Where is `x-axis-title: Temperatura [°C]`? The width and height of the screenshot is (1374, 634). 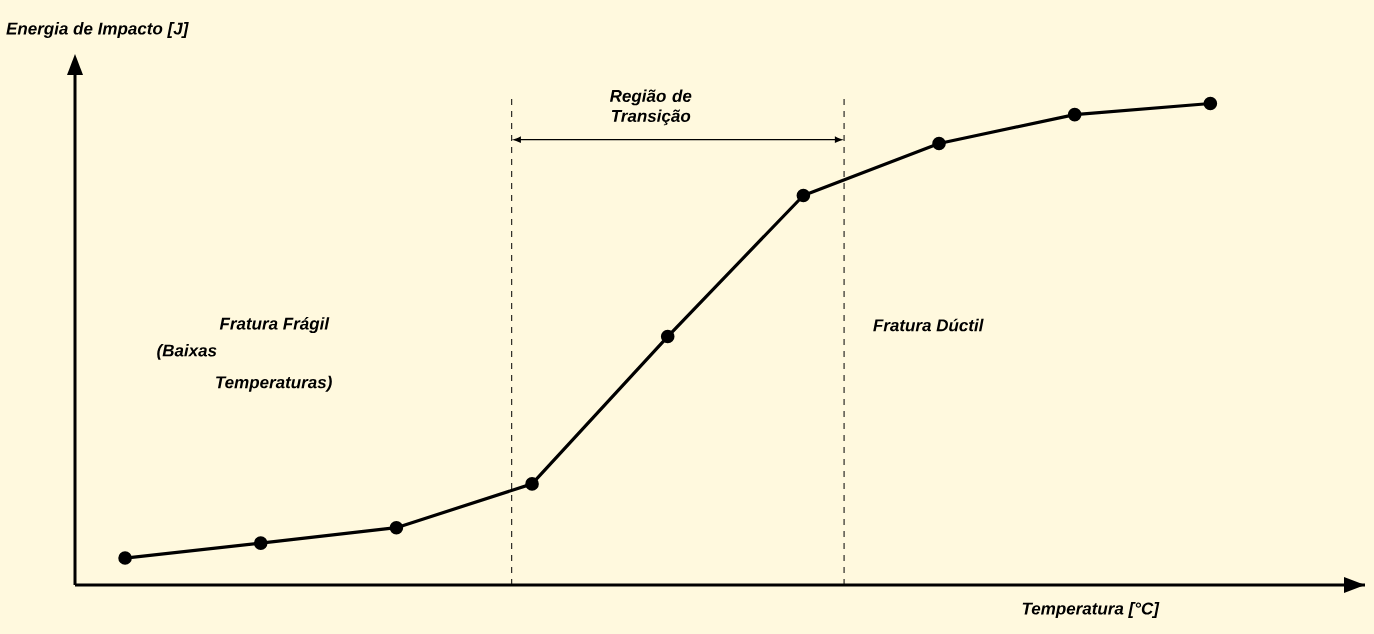 x-axis-title: Temperatura [°C] is located at coordinates (1091, 610).